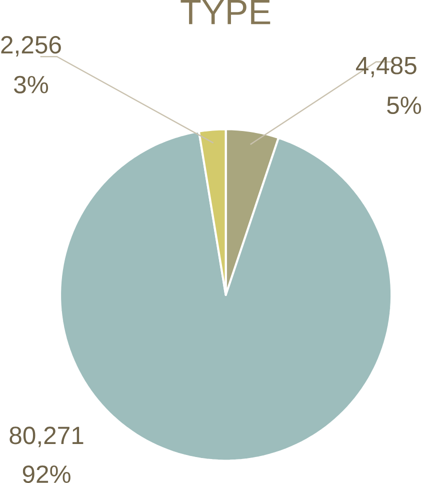 This screenshot has width=422, height=483. What do you see at coordinates (31, 85) in the screenshot?
I see `text: 3%` at bounding box center [31, 85].